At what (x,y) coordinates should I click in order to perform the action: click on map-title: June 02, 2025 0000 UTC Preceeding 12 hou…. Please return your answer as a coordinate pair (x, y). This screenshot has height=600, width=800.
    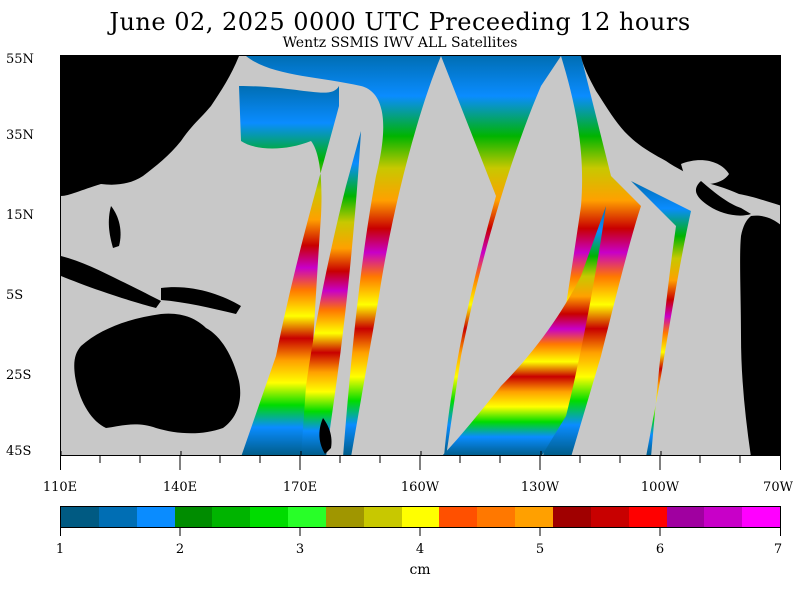
    Looking at the image, I should click on (400, 22).